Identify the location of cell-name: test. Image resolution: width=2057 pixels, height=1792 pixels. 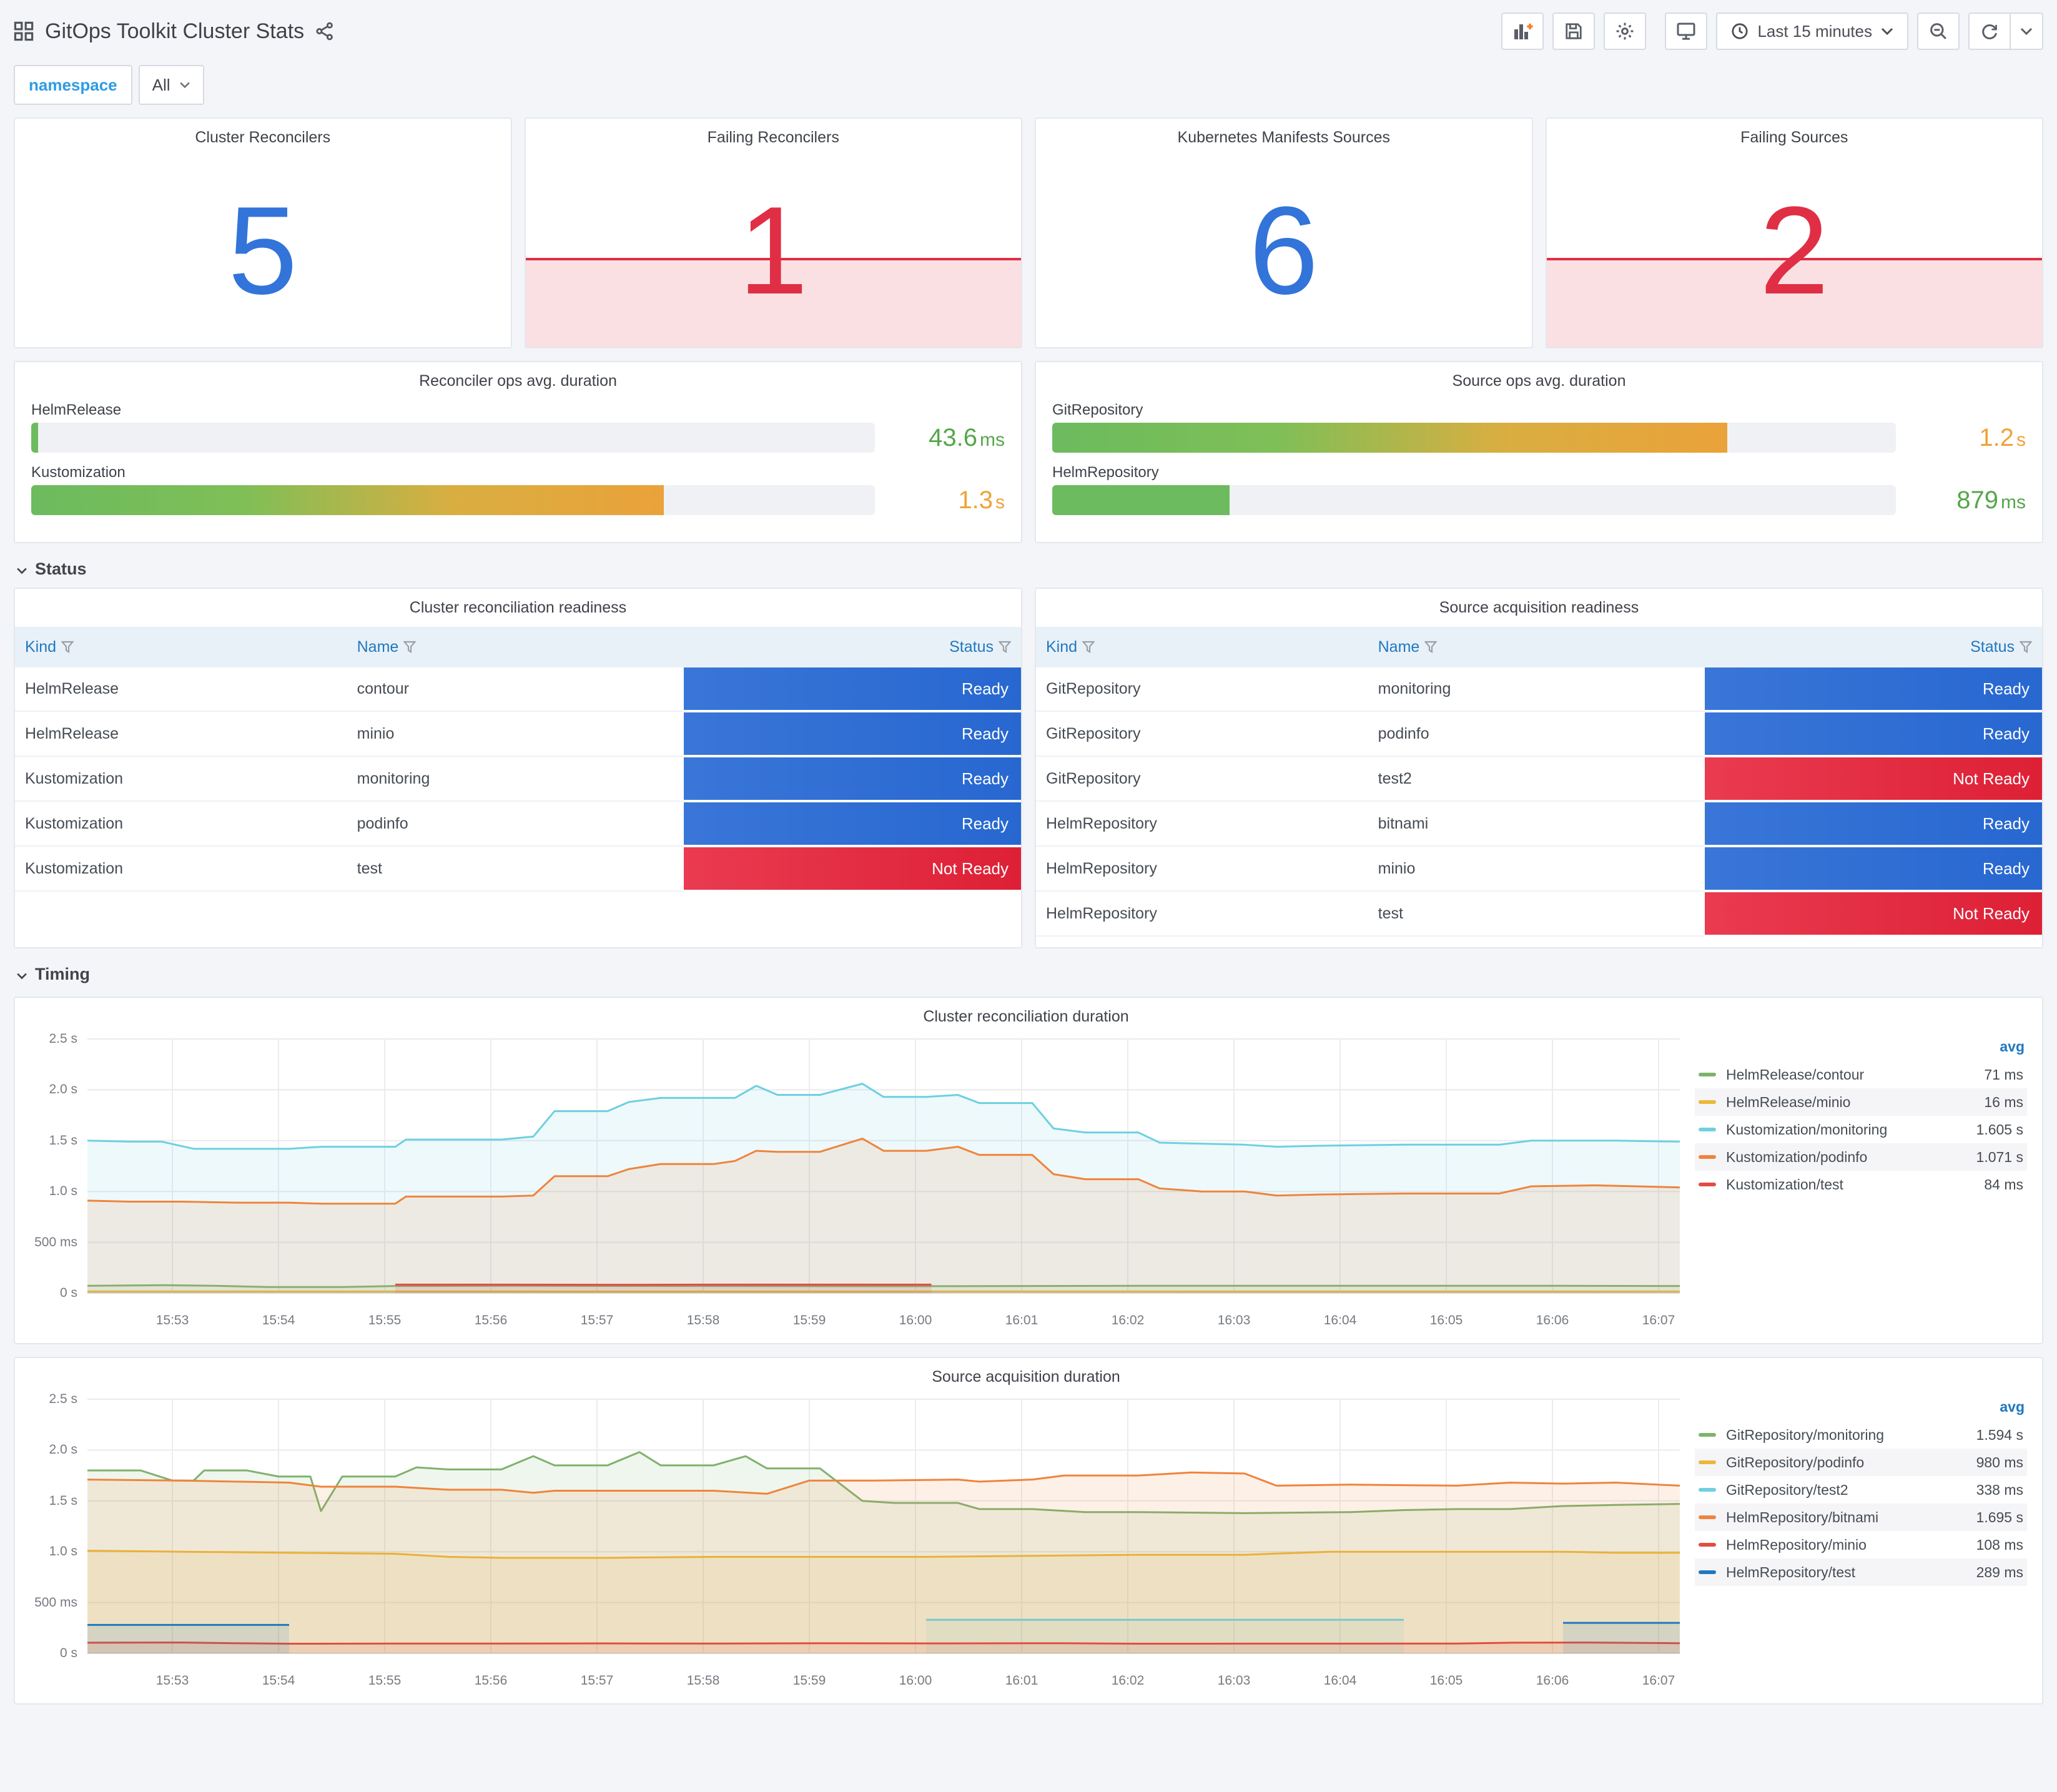
(515, 869).